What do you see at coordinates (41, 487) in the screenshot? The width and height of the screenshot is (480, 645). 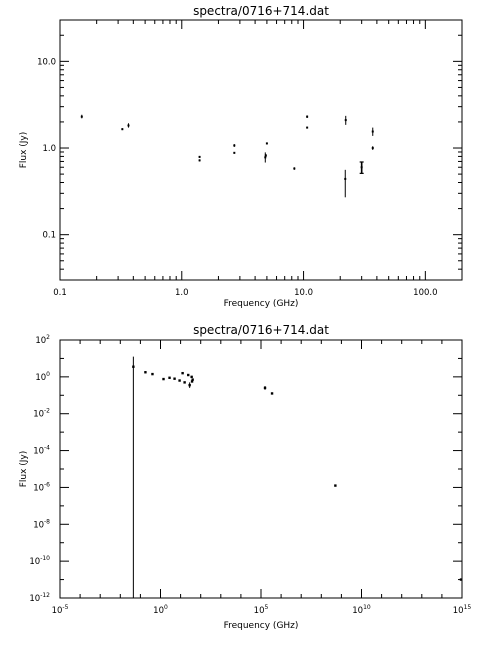 I see `bottom-y-tick-label: 10⁻⁶` at bounding box center [41, 487].